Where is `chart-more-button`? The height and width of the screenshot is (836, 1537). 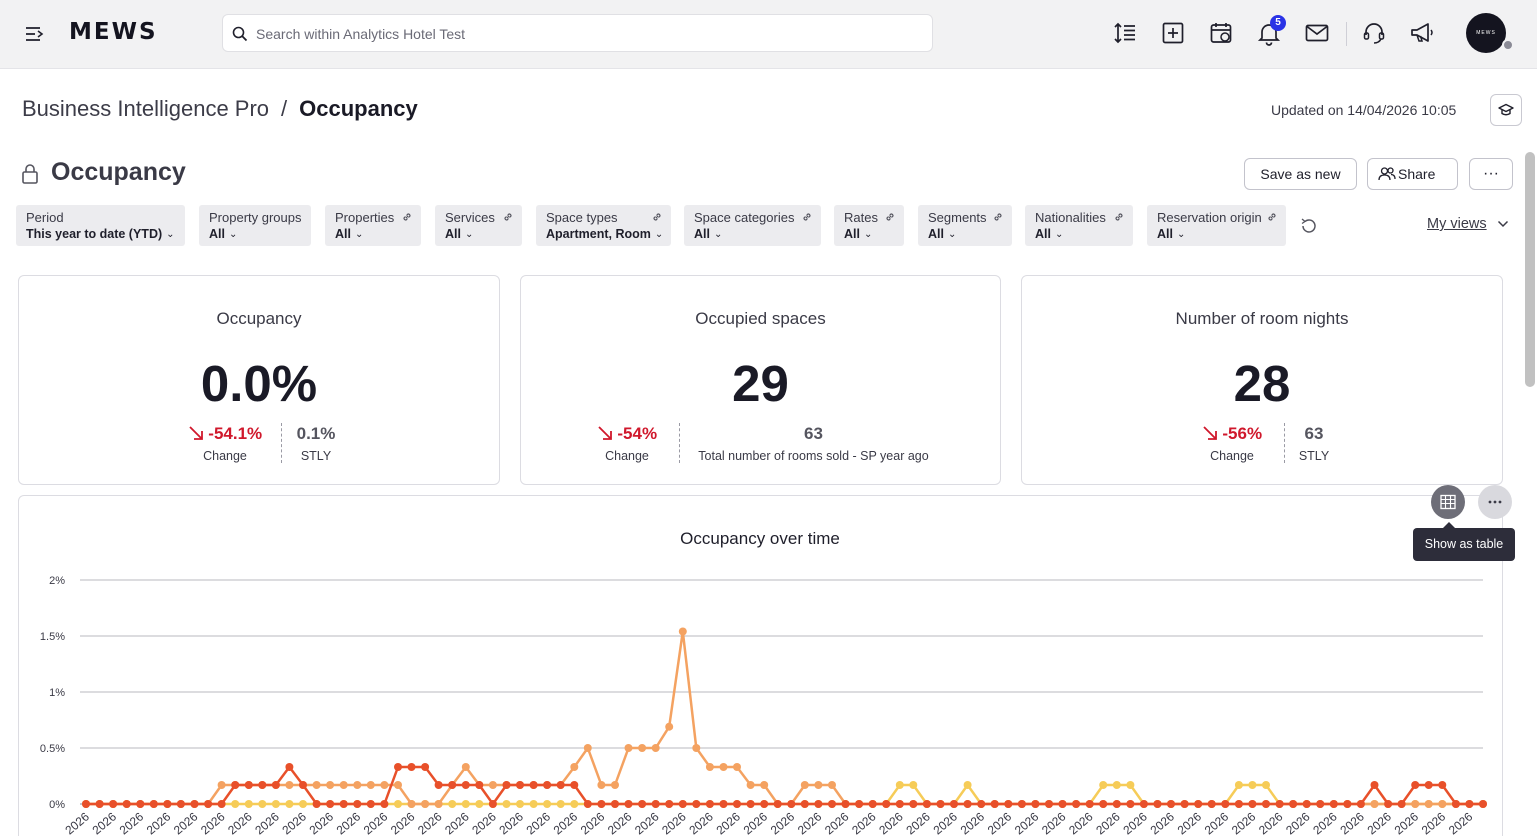
chart-more-button is located at coordinates (1495, 502).